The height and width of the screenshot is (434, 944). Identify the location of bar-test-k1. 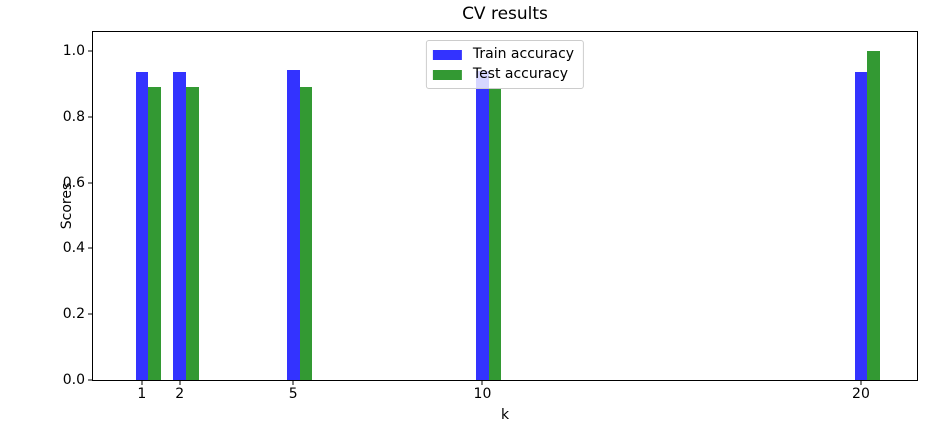
(154, 233).